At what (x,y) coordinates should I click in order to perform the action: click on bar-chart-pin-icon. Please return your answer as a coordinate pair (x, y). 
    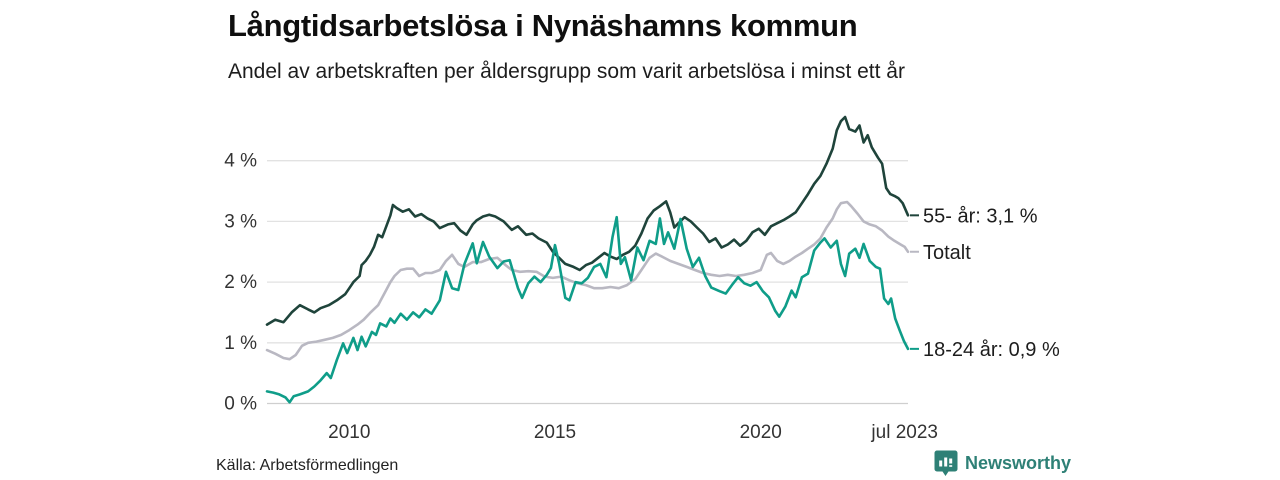
    Looking at the image, I should click on (946, 463).